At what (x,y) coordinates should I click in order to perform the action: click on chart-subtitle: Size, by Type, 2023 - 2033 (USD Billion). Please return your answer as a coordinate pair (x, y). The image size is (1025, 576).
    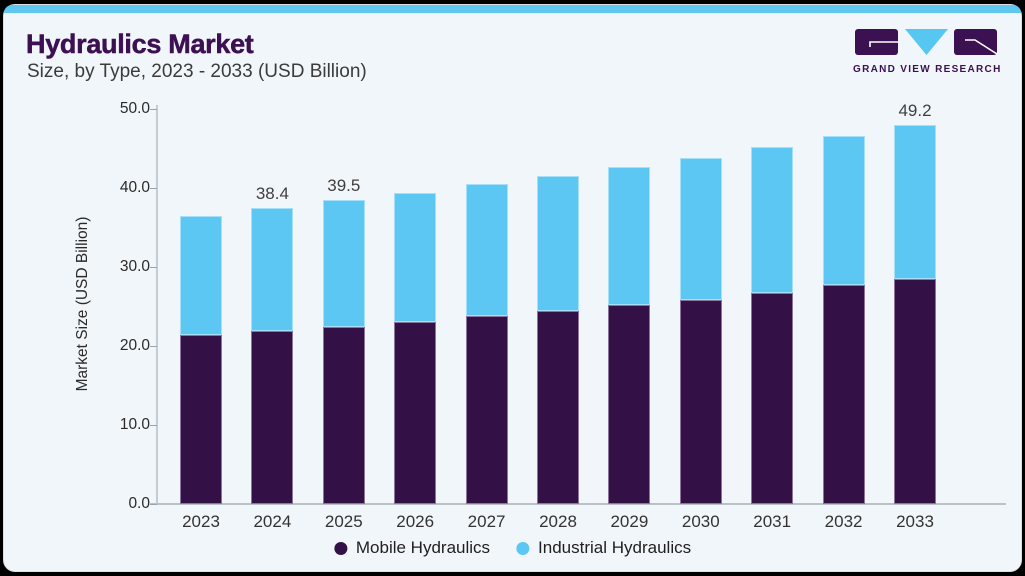
    Looking at the image, I should click on (197, 71).